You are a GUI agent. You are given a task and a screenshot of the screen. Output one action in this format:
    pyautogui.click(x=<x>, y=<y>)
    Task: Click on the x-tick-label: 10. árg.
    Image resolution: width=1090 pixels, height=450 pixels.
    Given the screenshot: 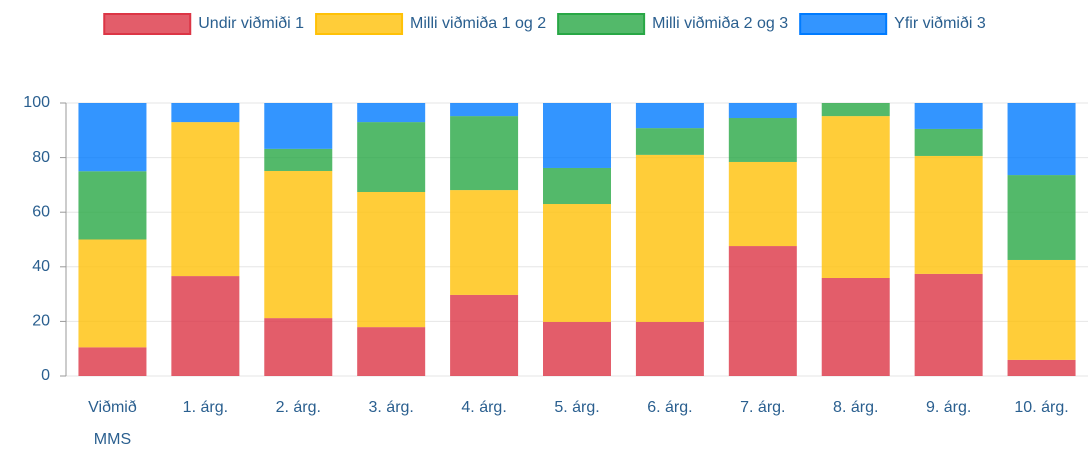 What is the action you would take?
    pyautogui.click(x=1041, y=407)
    